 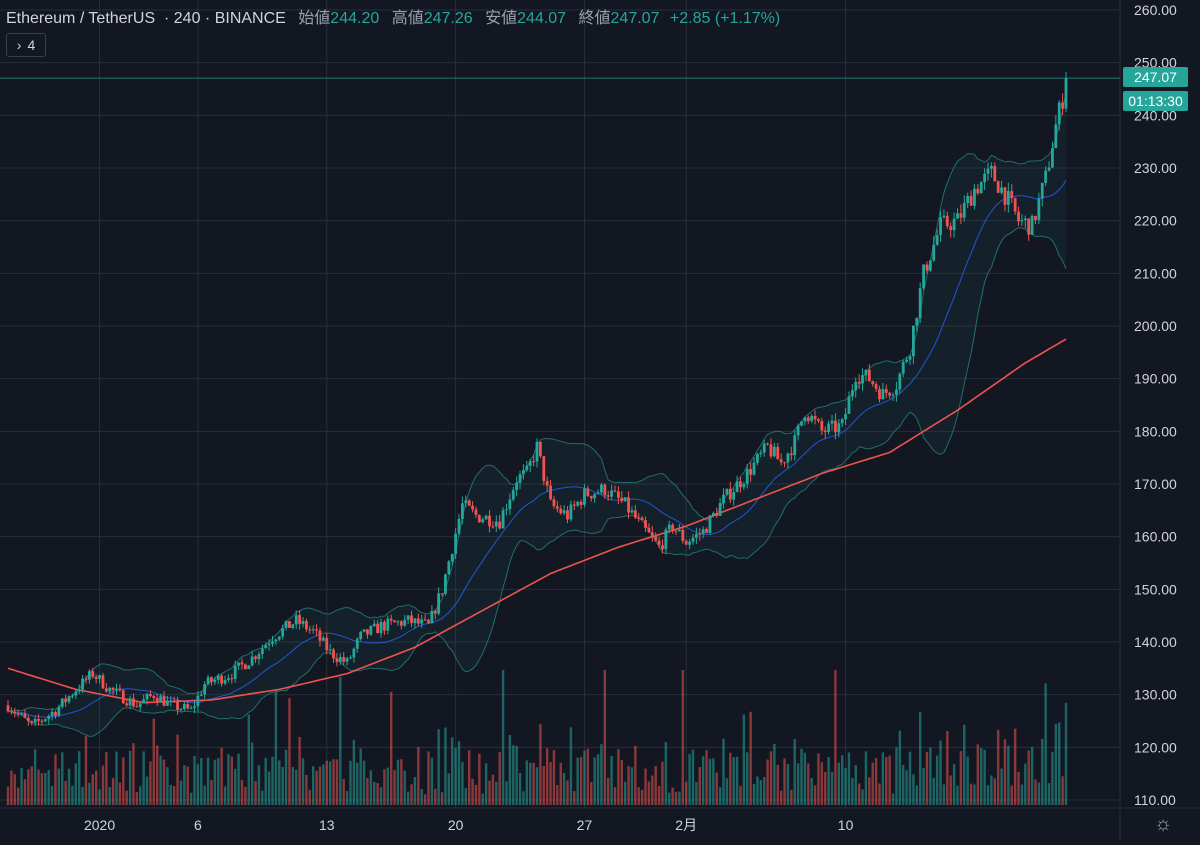 What do you see at coordinates (1155, 642) in the screenshot?
I see `y-tick-label: 140.00` at bounding box center [1155, 642].